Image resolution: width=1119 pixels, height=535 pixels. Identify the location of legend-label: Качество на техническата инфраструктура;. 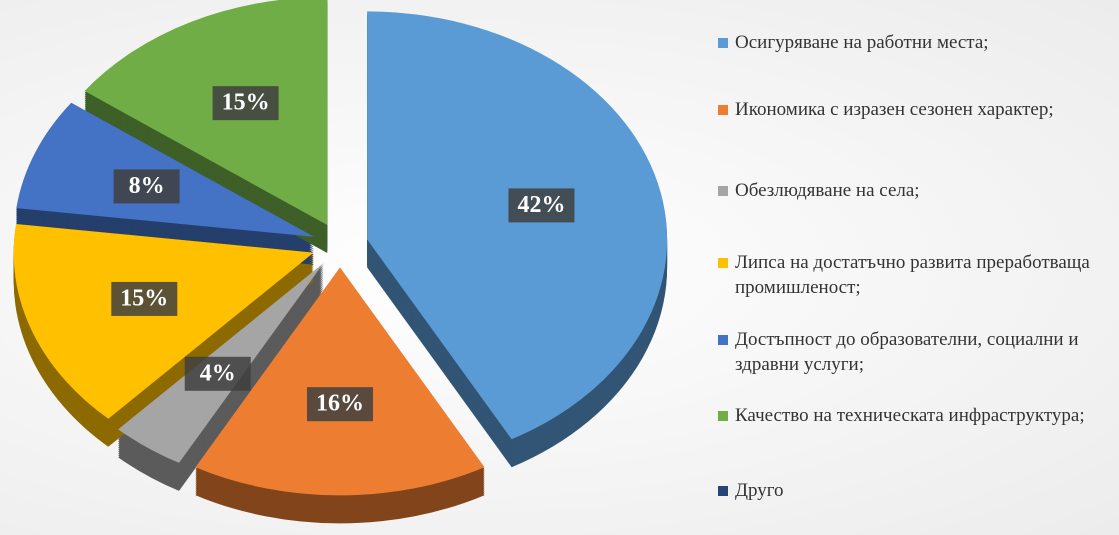
(910, 415).